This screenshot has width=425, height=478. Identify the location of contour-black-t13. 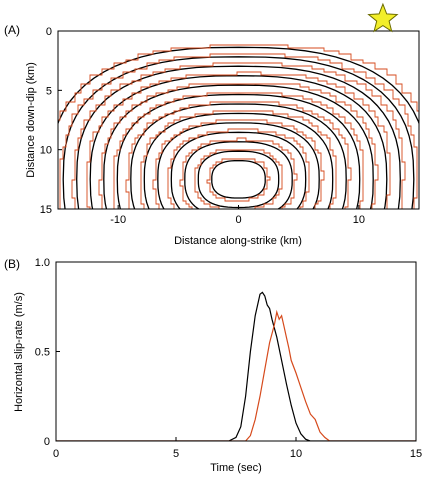
(238, 86).